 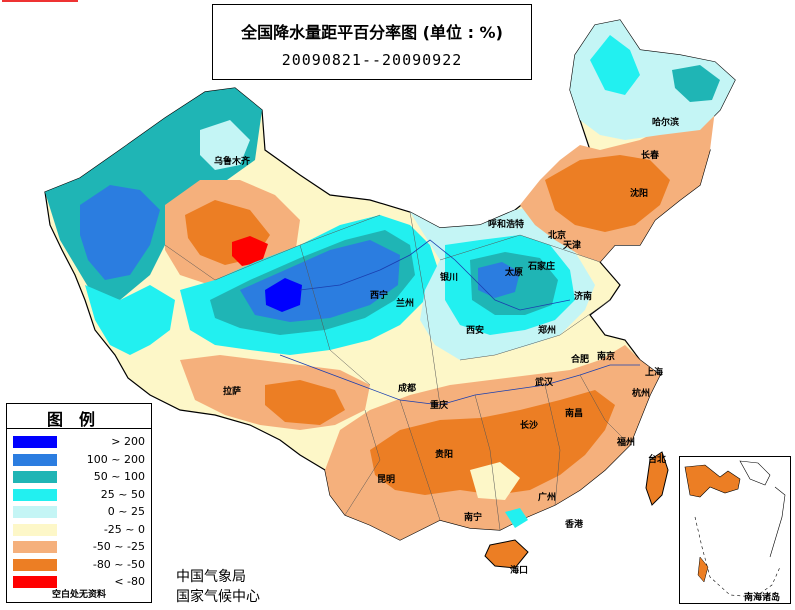 What do you see at coordinates (78, 595) in the screenshot?
I see `legend-note: 空白处无资料` at bounding box center [78, 595].